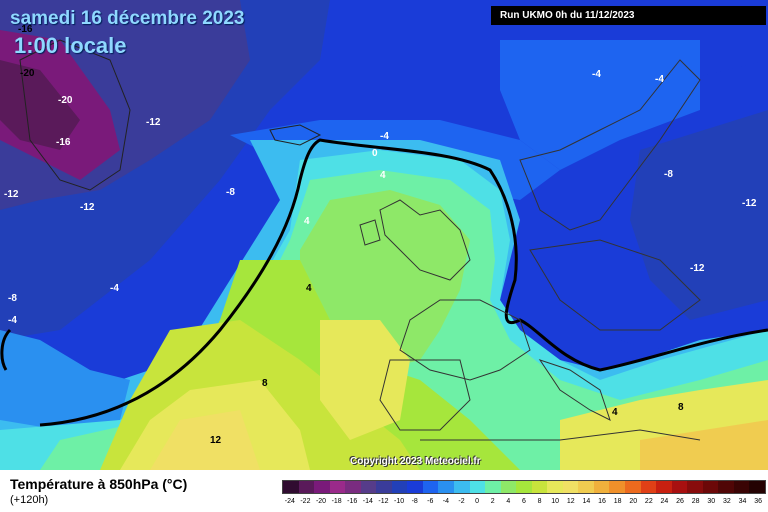 This screenshot has height=512, width=768. Describe the element at coordinates (560, 435) in the screenshot. I see `coastline-north-africa` at that location.